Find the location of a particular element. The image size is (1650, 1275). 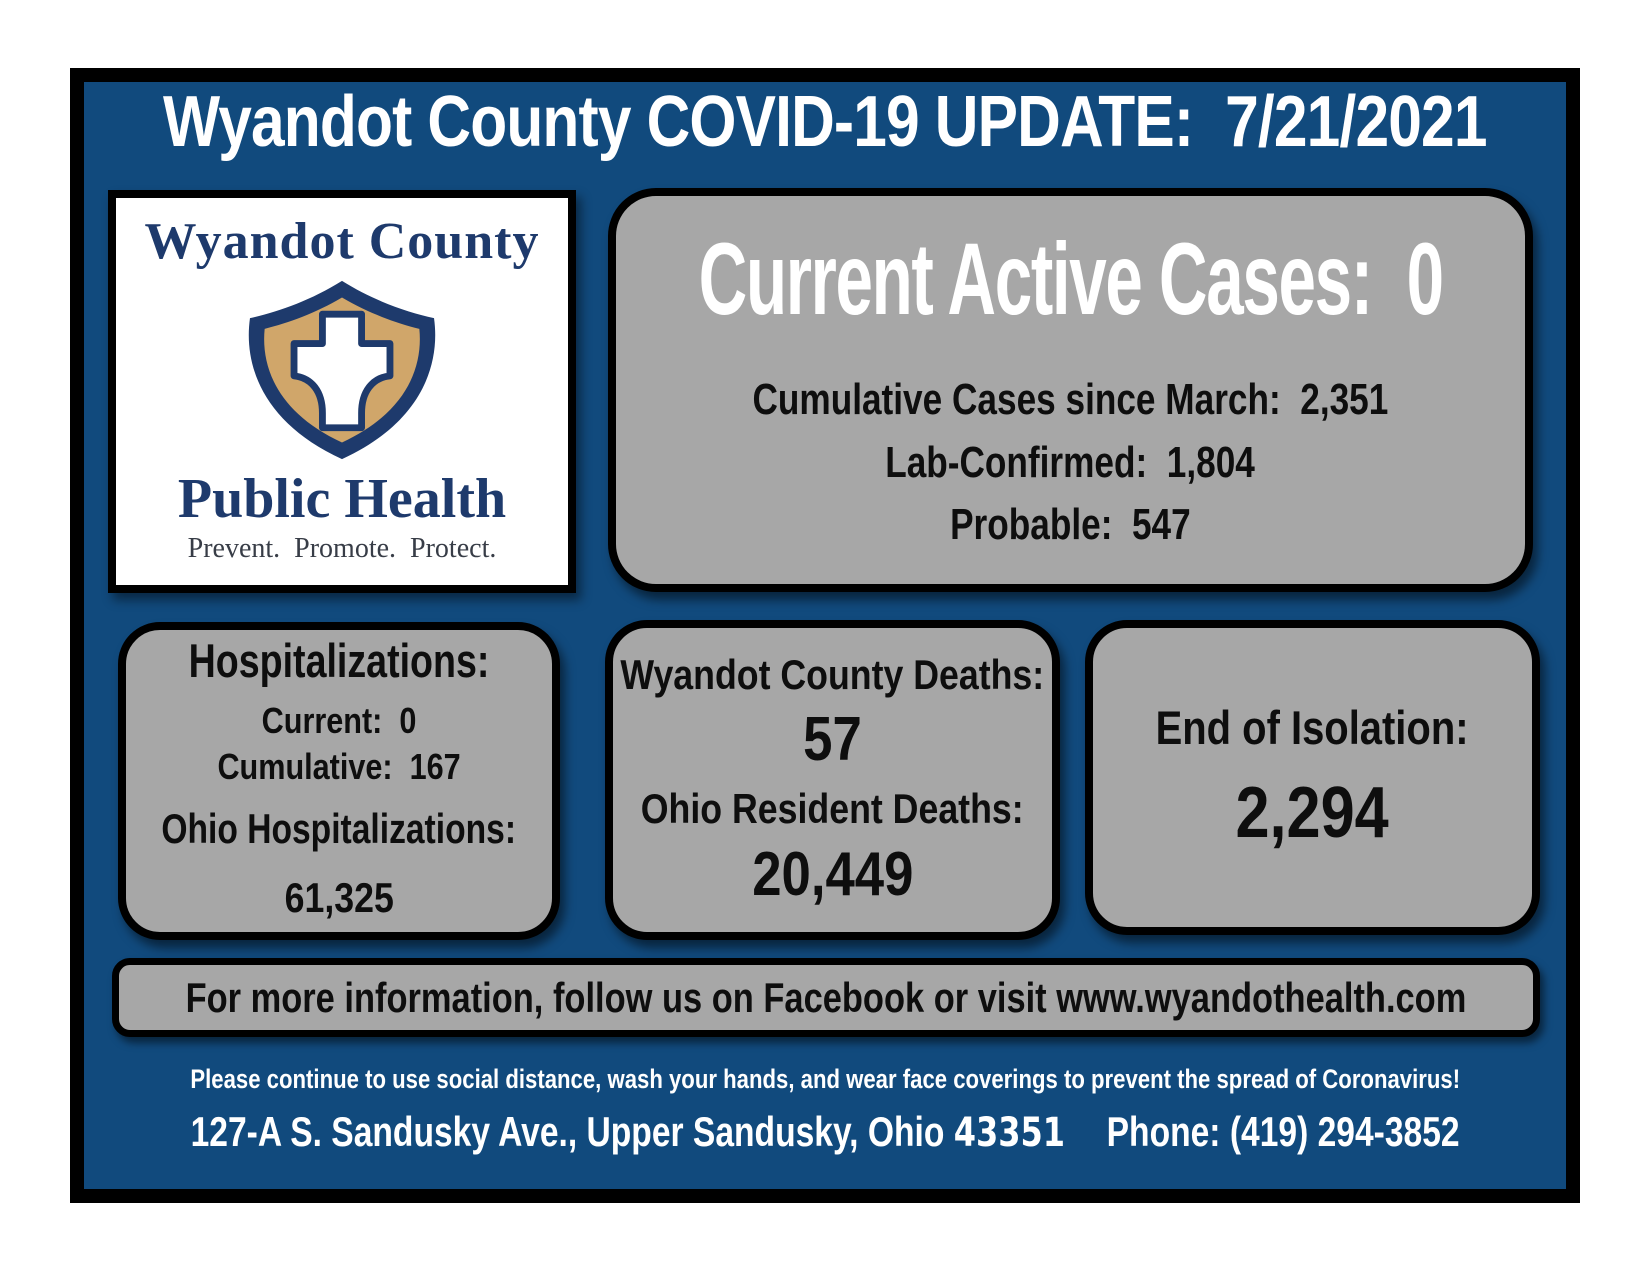

footer-phone: Phone: (419) 294-3852 is located at coordinates (1283, 1131).